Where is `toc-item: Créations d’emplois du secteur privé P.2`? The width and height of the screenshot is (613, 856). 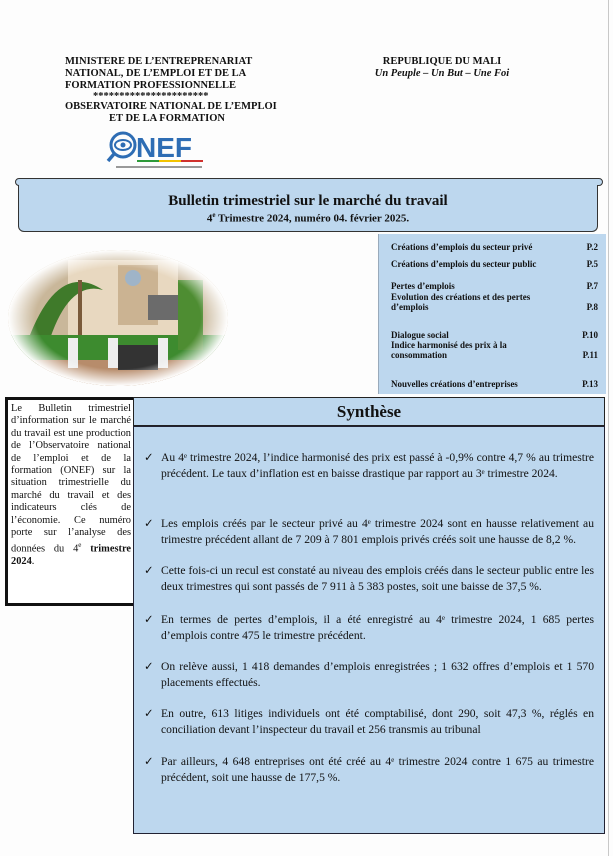
toc-item: Créations d’emplois du secteur privé P.2 is located at coordinates (494, 247).